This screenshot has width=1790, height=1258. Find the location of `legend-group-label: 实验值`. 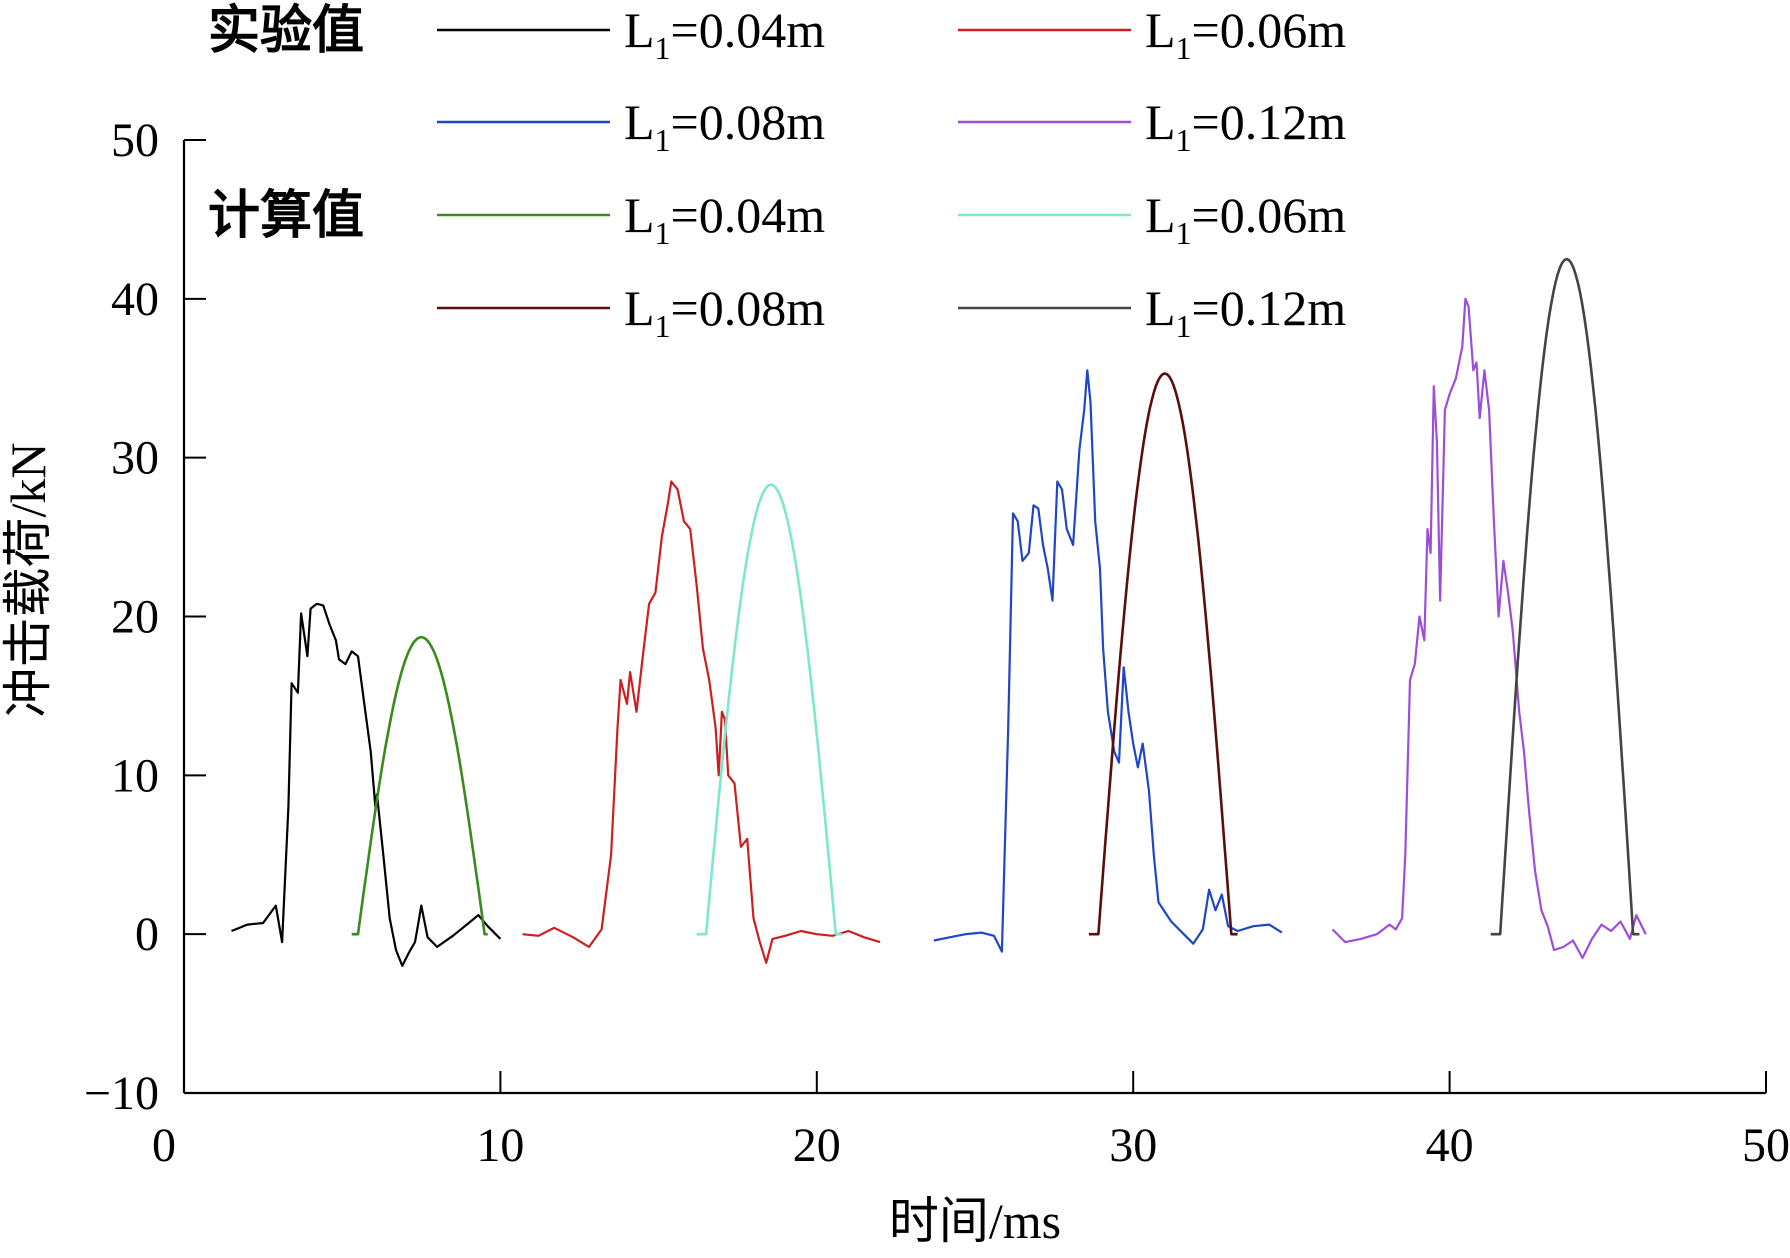

legend-group-label: 实验值 is located at coordinates (286, 31).